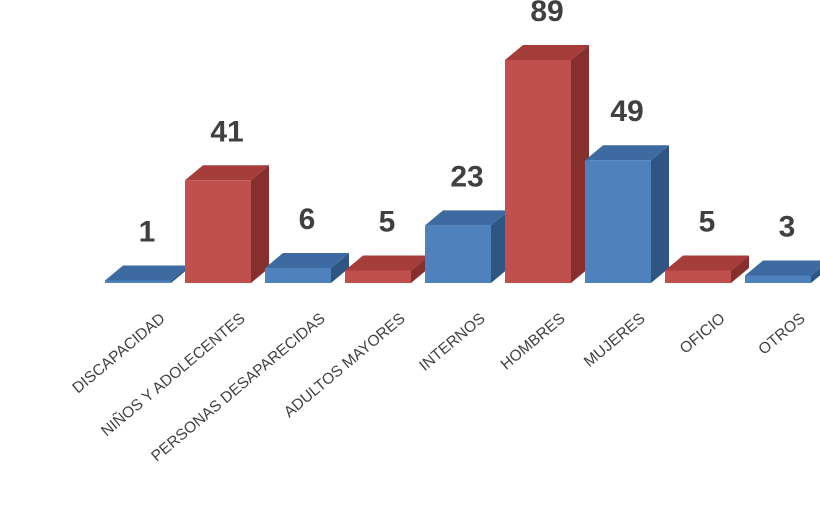 The height and width of the screenshot is (516, 820). What do you see at coordinates (173, 375) in the screenshot?
I see `category-label: NIÑOS Y ADOLECENTES` at bounding box center [173, 375].